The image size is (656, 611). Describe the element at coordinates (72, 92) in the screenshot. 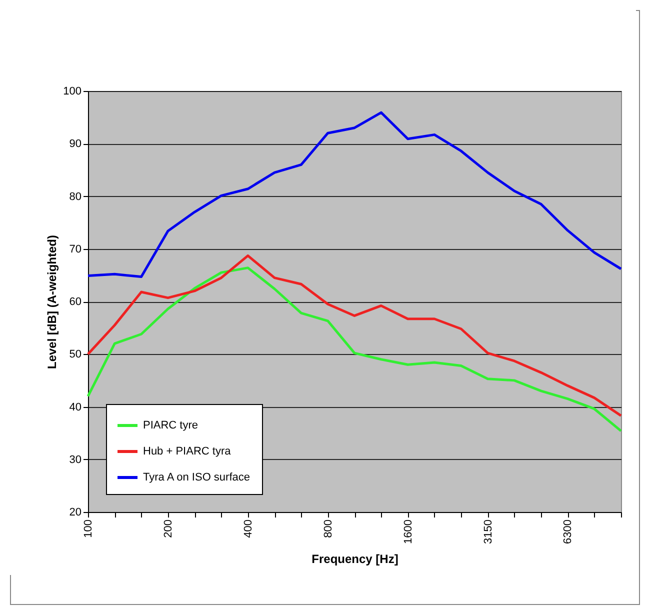

I see `y-tick-label: 100` at that location.